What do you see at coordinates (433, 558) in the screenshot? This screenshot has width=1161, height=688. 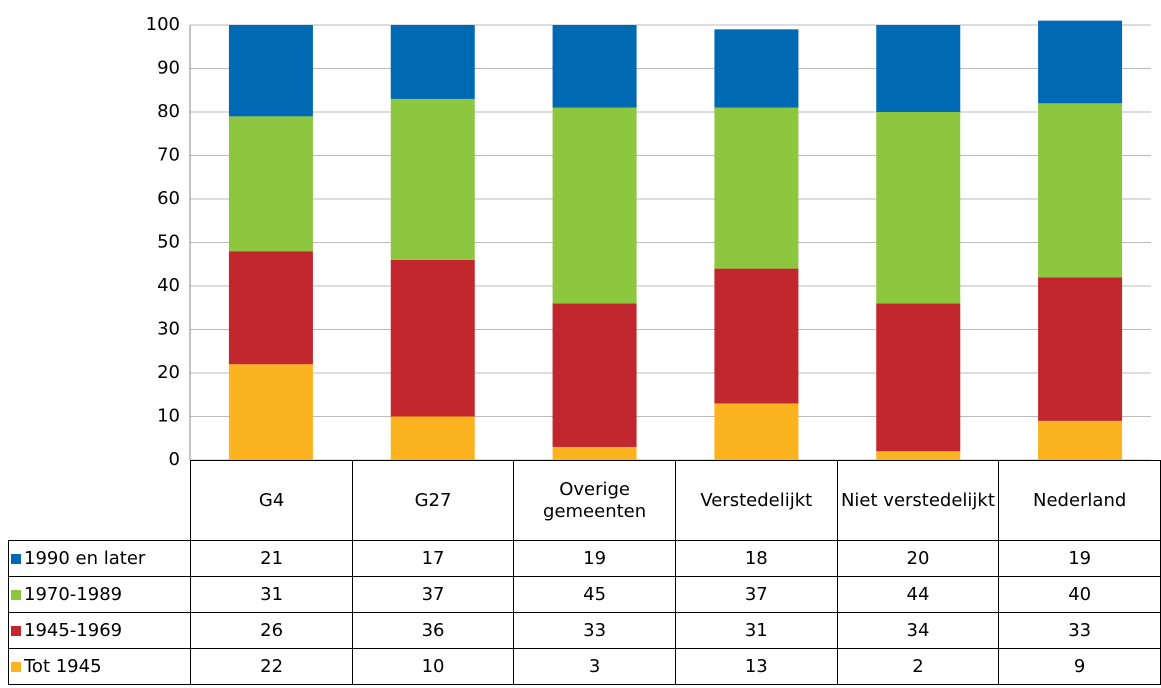 I see `table-value: 17` at bounding box center [433, 558].